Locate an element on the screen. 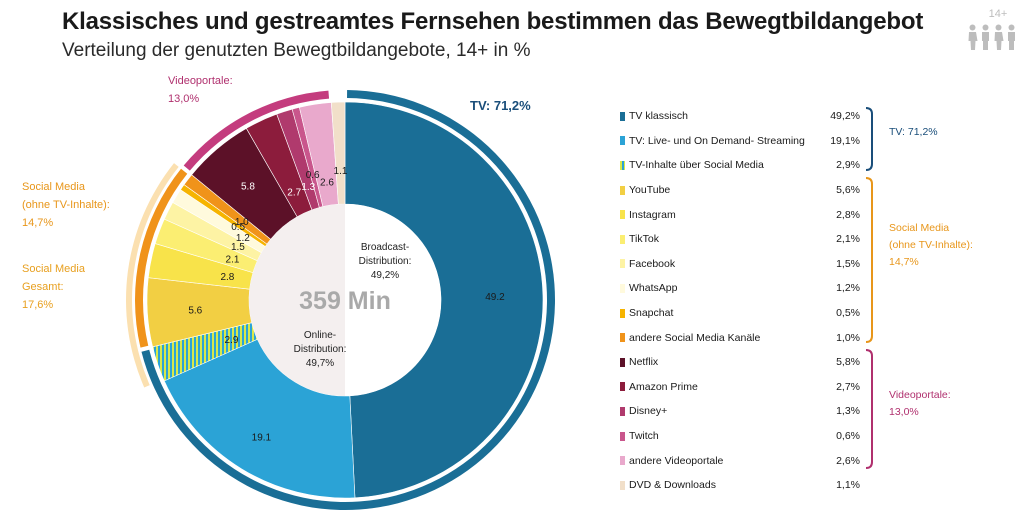  slice-value-label: 2.1 is located at coordinates (233, 259).